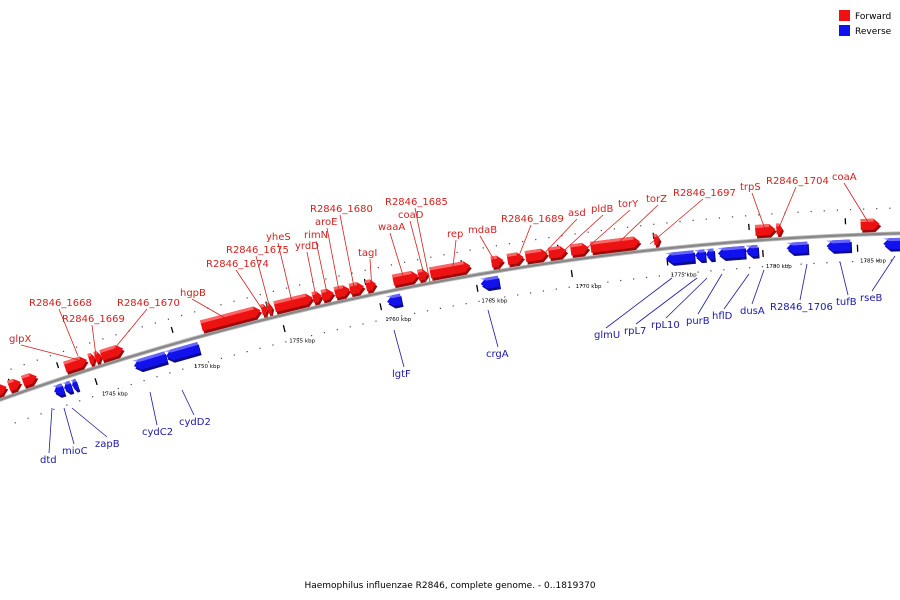  I want to click on label-r2846-1706: R2846_1706, so click(801, 307).